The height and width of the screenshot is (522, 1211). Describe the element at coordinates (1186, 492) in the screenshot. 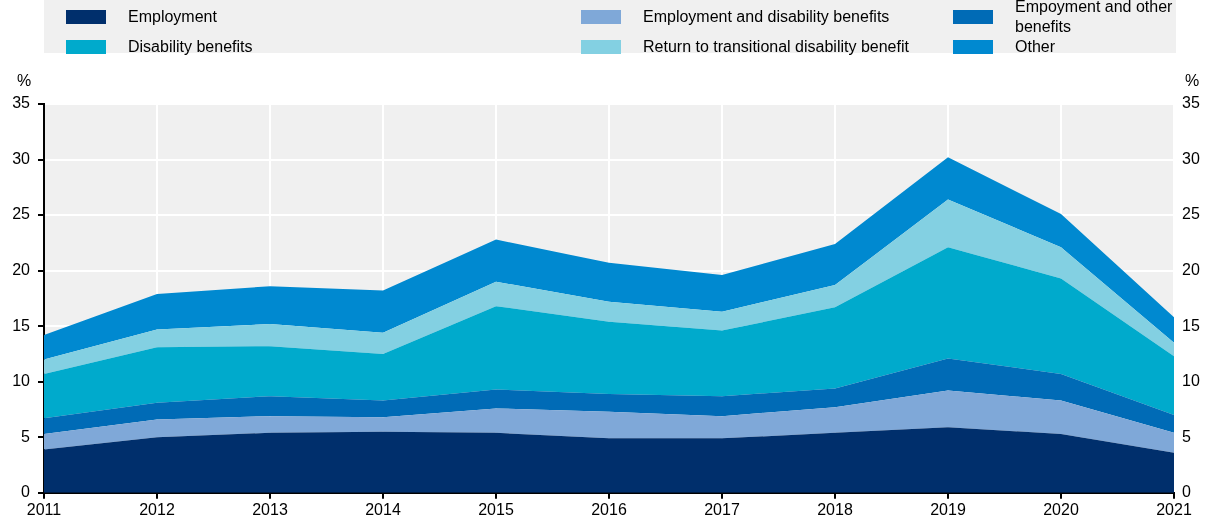

I see `y2-tick-label: 0` at that location.